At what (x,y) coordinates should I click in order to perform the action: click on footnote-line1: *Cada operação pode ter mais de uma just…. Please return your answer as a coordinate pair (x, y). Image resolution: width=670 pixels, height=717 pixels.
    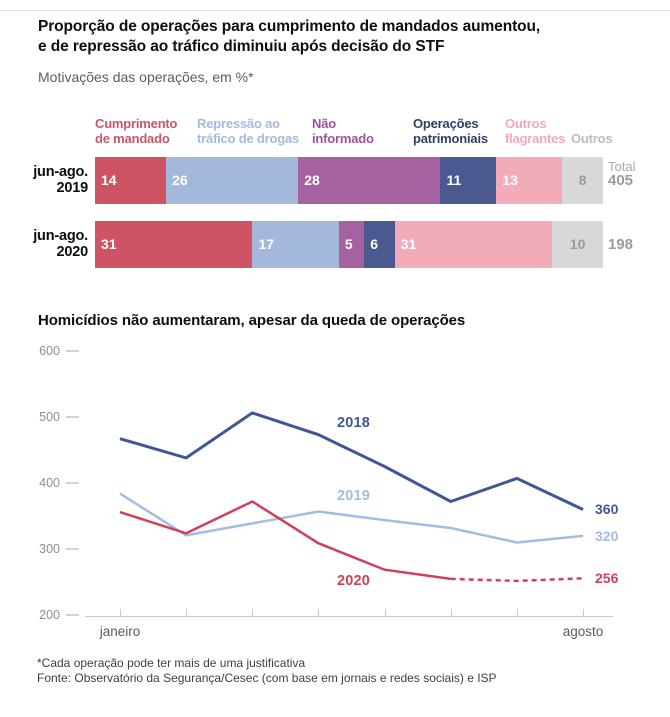
    Looking at the image, I should click on (171, 663).